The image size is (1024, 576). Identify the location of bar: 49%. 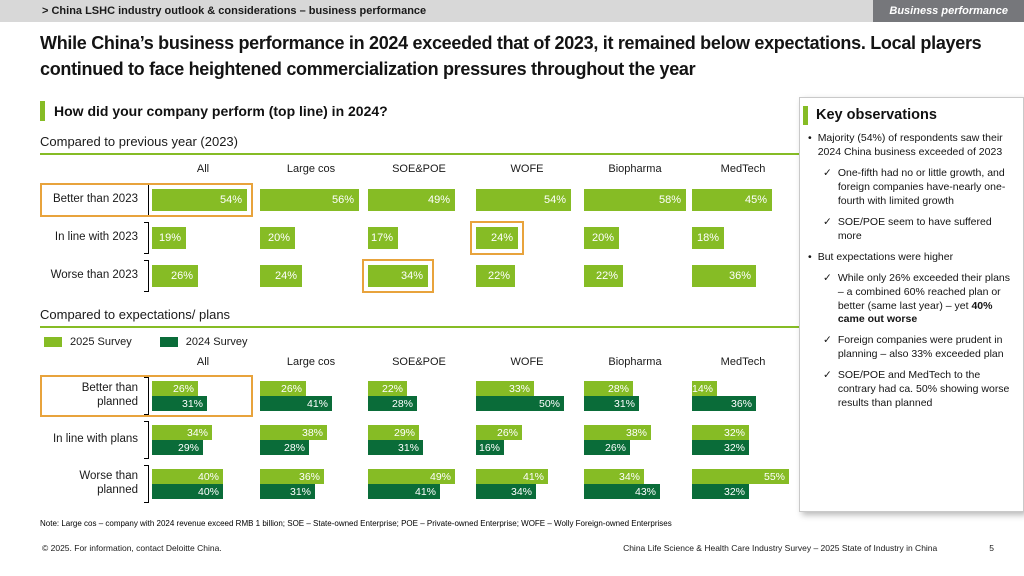
(411, 476).